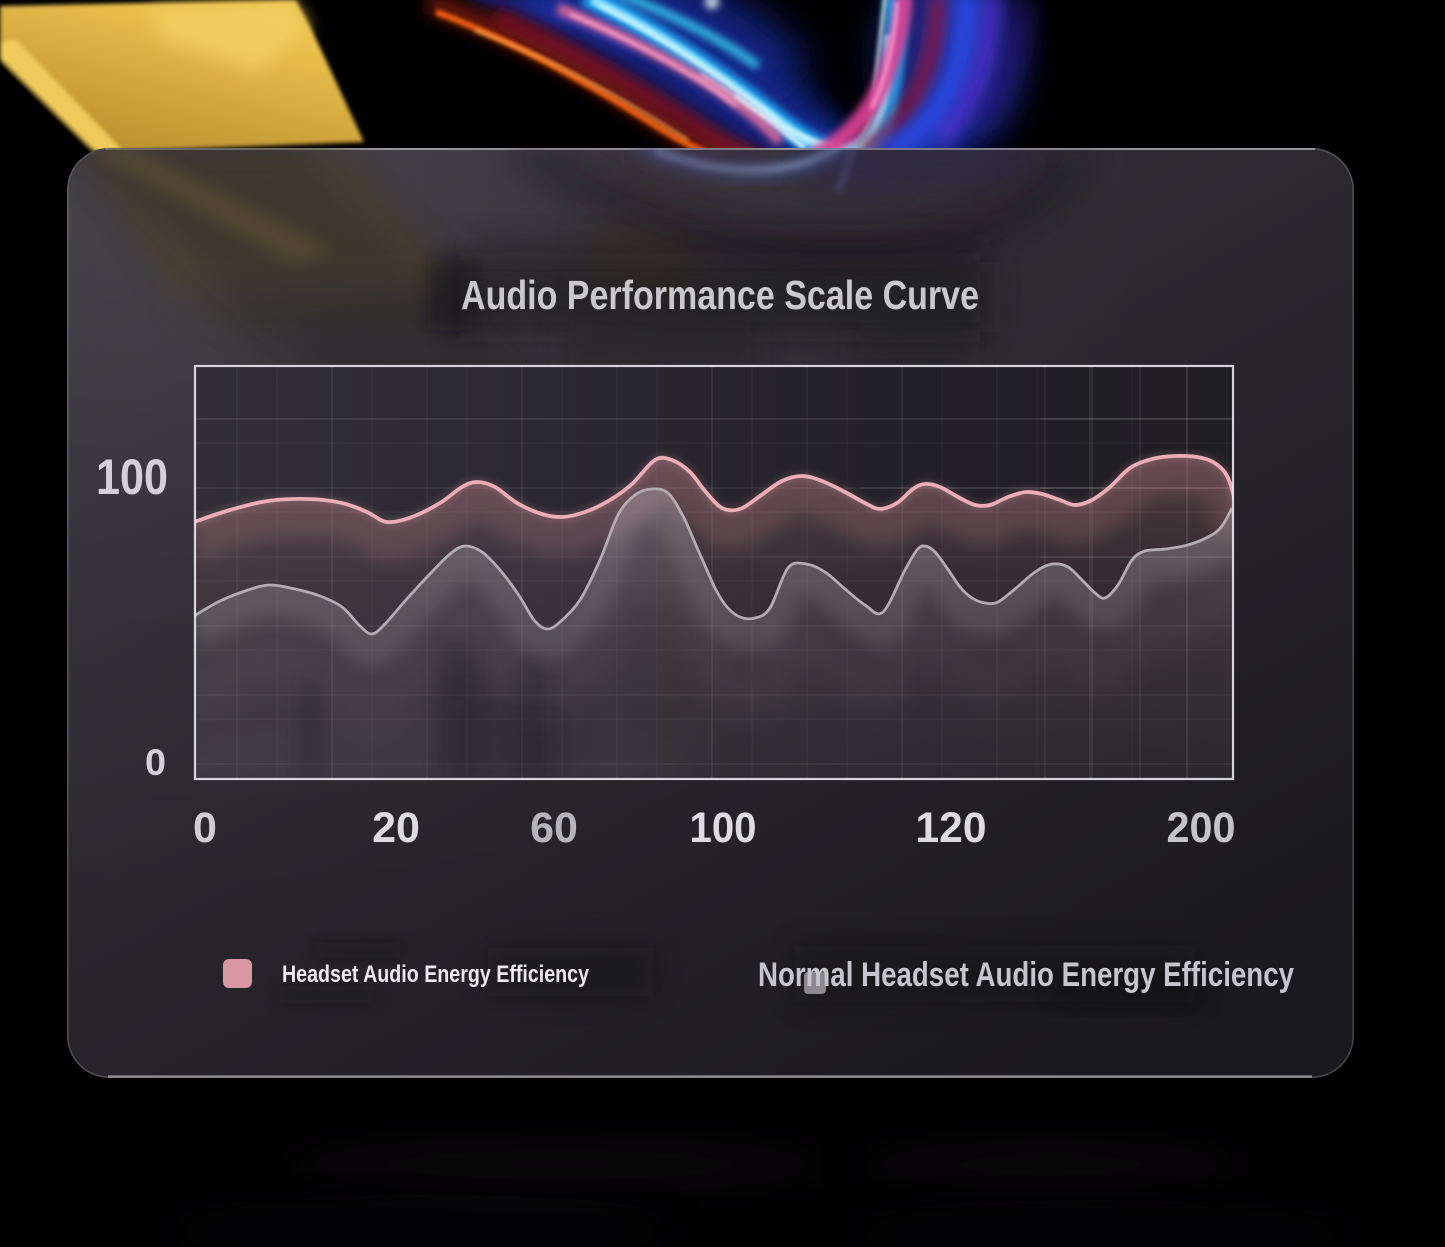  What do you see at coordinates (1026, 975) in the screenshot?
I see `svg-text:Normal Headset Audio Energy Ef: Normal Headset Audio Energy Efficiency` at bounding box center [1026, 975].